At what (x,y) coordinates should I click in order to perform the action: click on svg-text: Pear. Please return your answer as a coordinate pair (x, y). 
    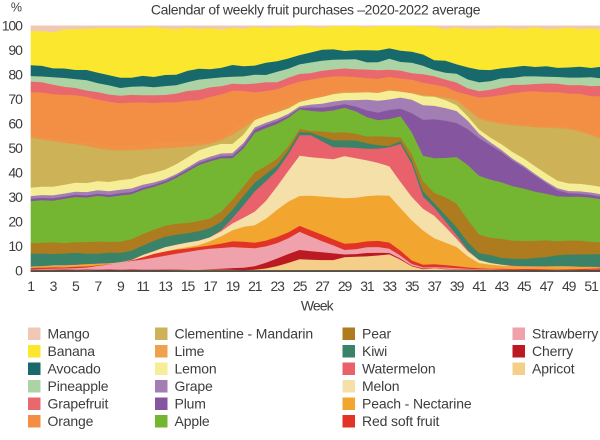
    Looking at the image, I should click on (376, 333).